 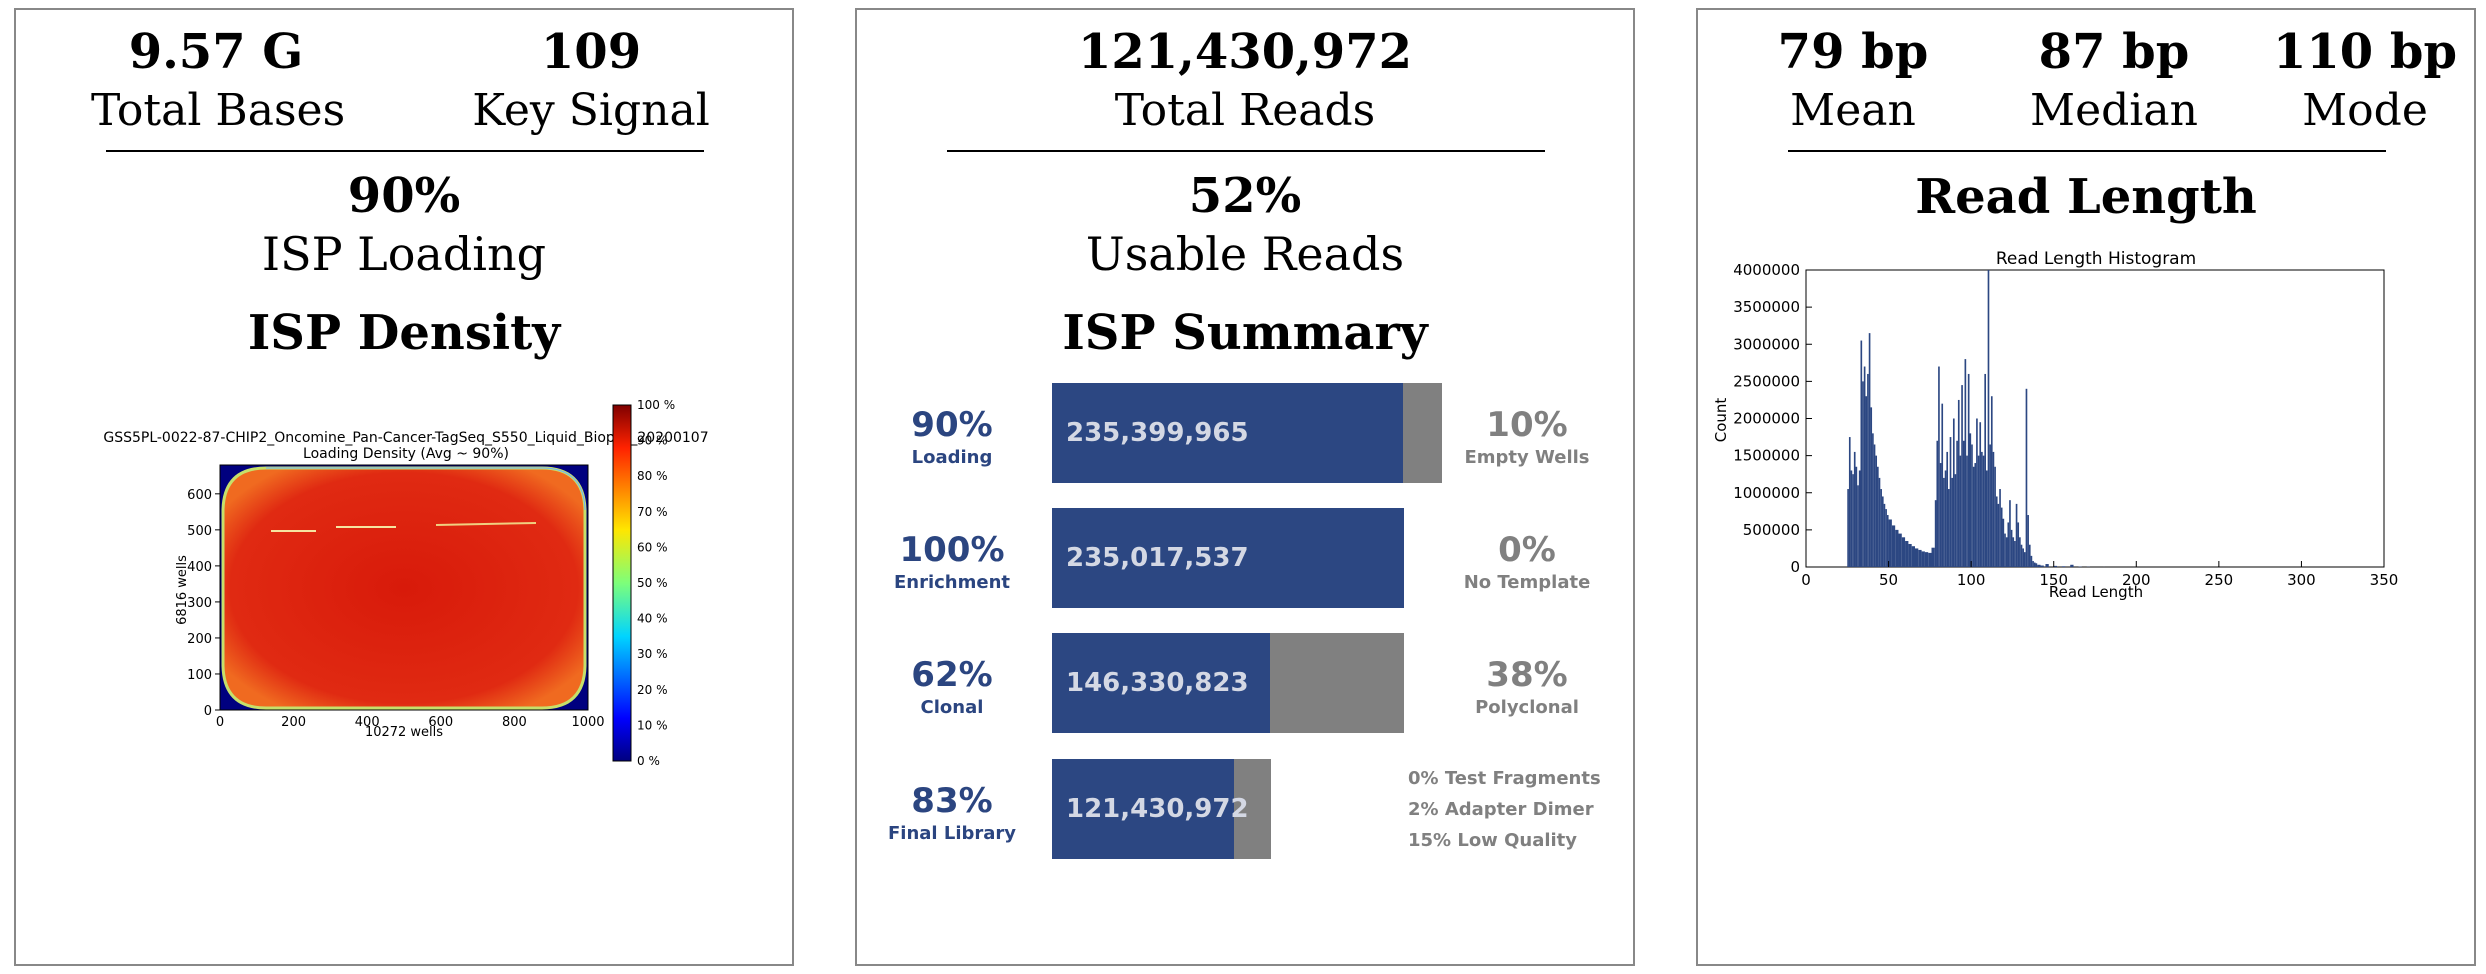 I want to click on heatmap-x-tick-label: 800, so click(x=514, y=722).